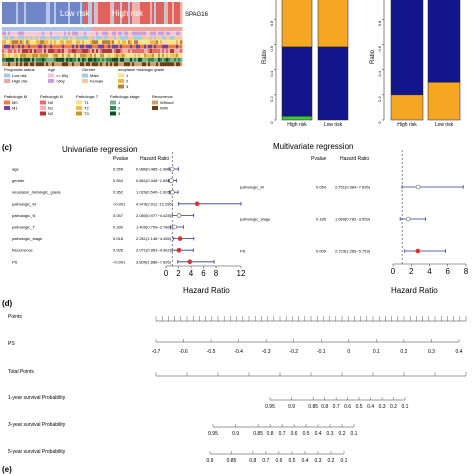 The width and height of the screenshot is (474, 474). What do you see at coordinates (211, 352) in the screenshot?
I see `nomogram-ps-tick-label: -0.5` at bounding box center [211, 352].